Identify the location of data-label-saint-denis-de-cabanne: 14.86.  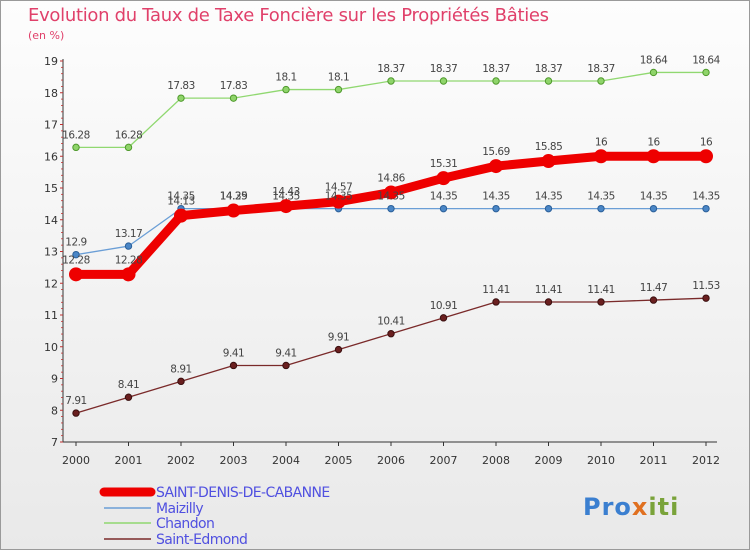
(391, 178).